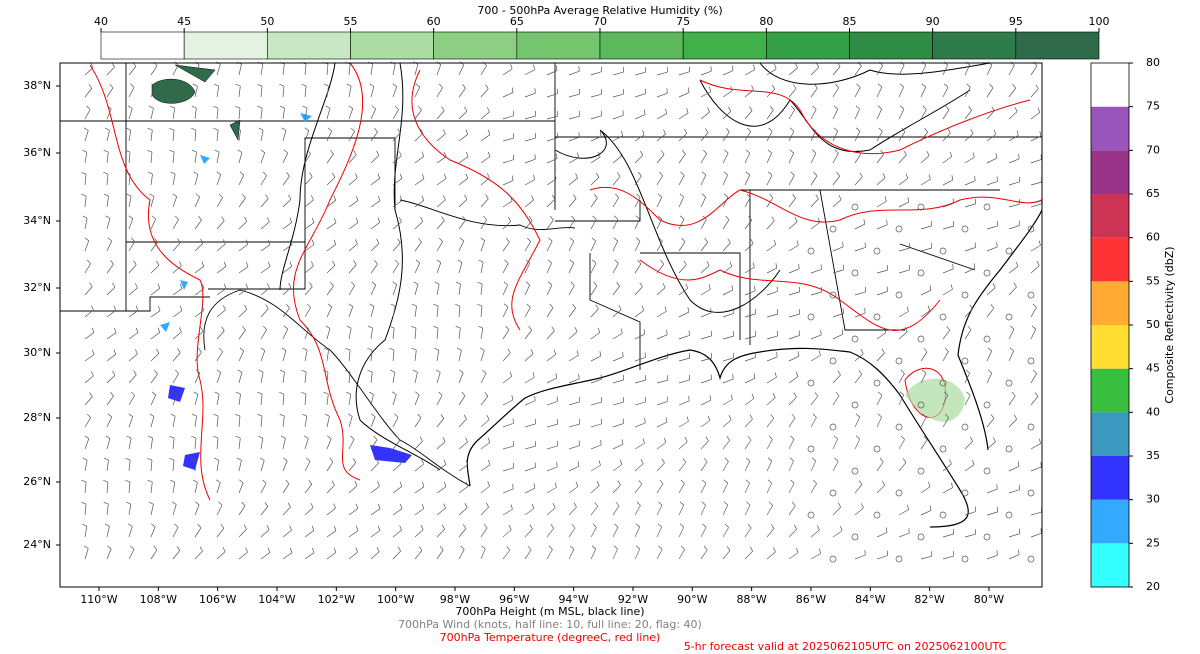  What do you see at coordinates (1153, 324) in the screenshot?
I see `reflectivity-tick-label: 50` at bounding box center [1153, 324].